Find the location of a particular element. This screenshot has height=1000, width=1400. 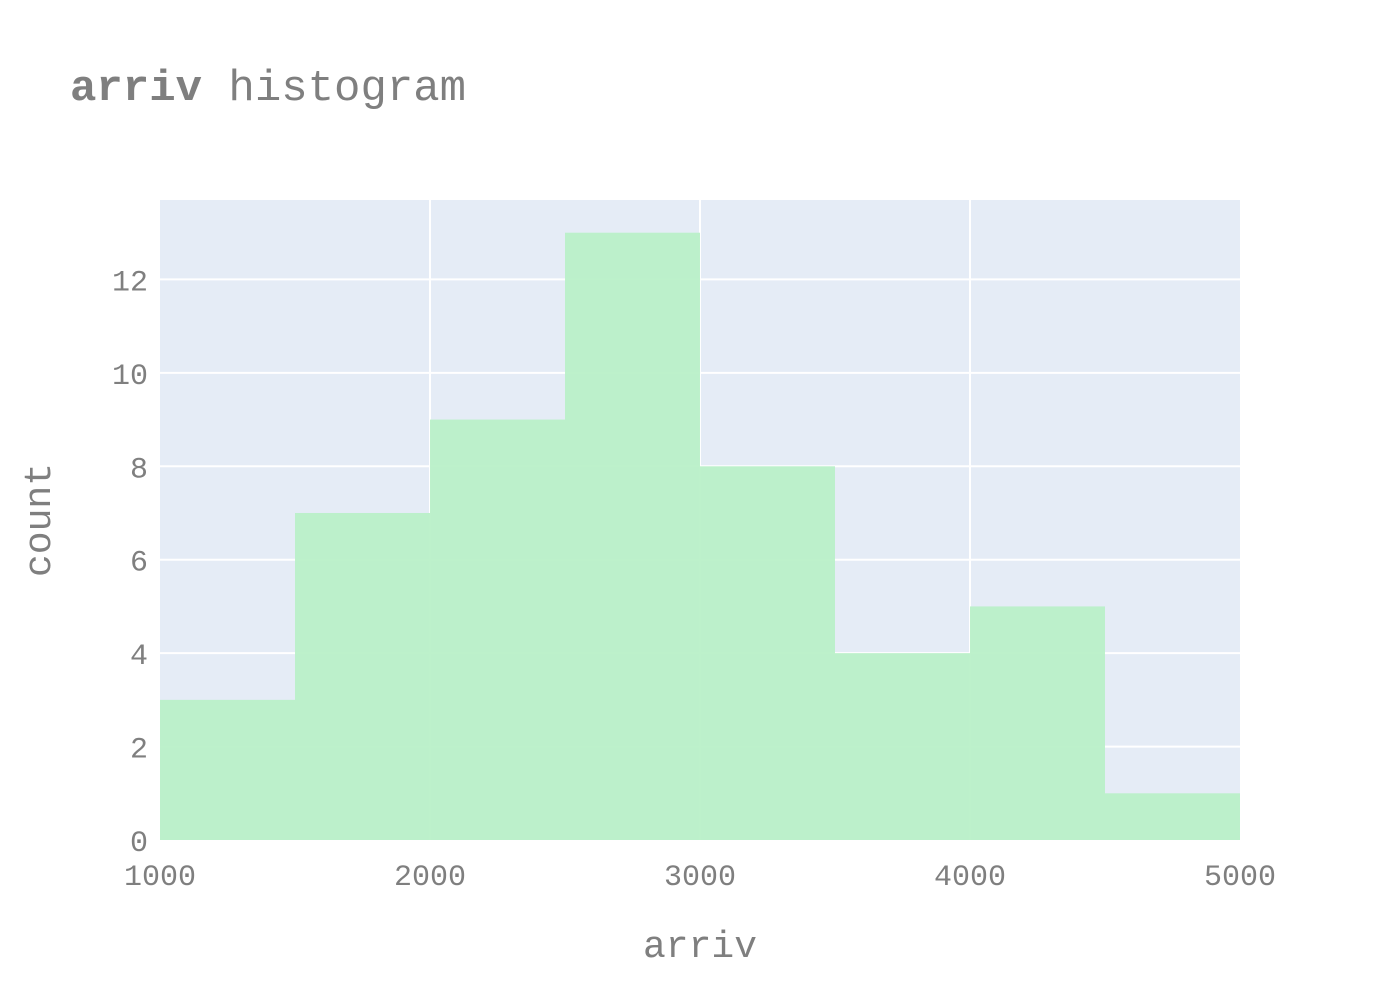

y-tick-label: 4 is located at coordinates (139, 657).